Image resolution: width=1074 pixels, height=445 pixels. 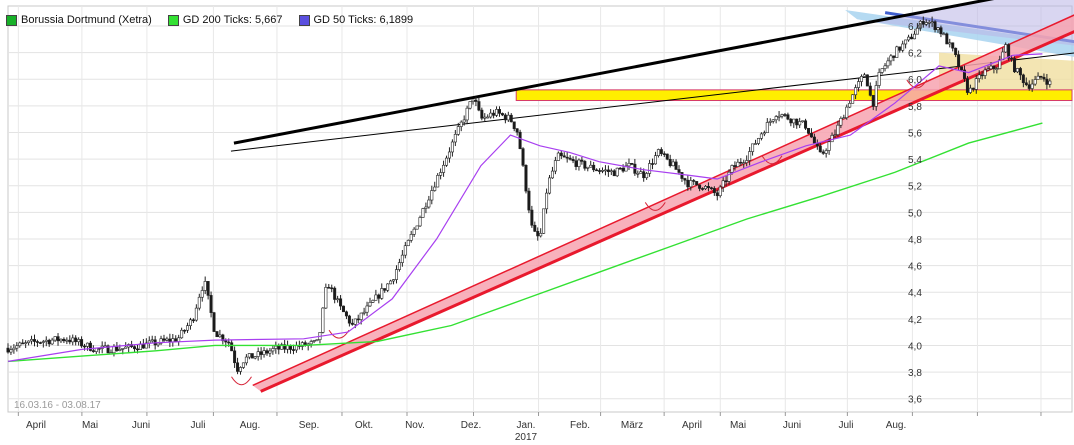 What do you see at coordinates (86, 20) in the screenshot?
I see `legend-label-instrument: Borussia Dortmund (Xetra)` at bounding box center [86, 20].